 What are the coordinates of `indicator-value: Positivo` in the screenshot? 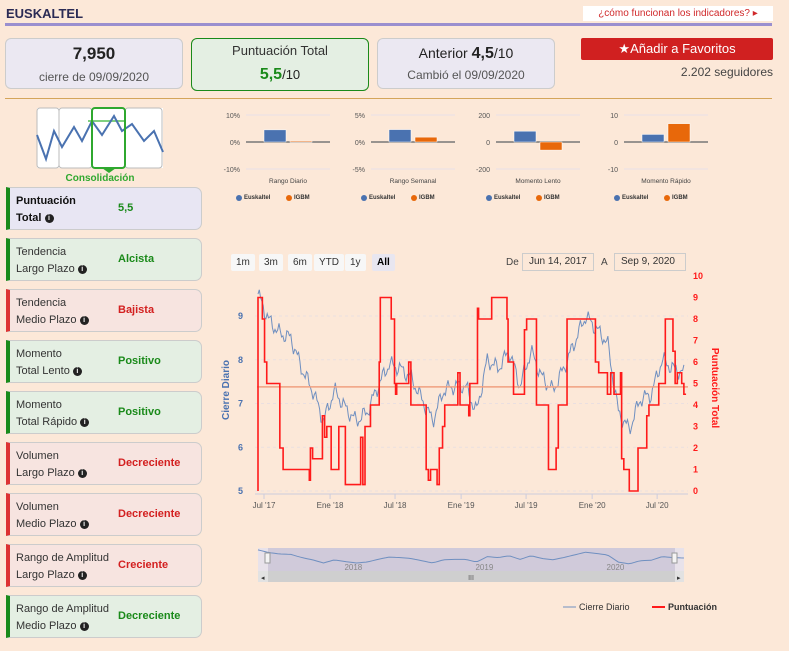 It's located at (139, 412).